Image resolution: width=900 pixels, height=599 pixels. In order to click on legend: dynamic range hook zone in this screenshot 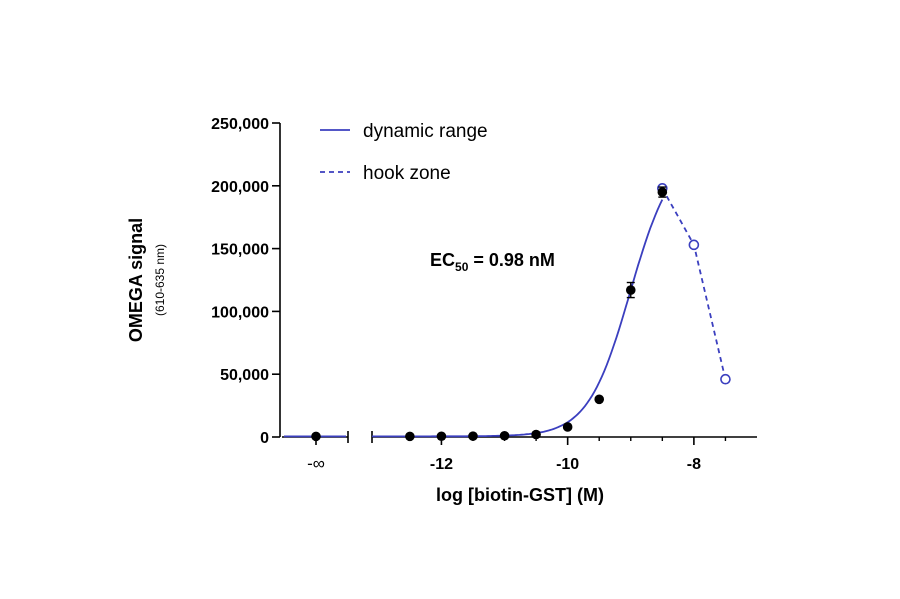, I will do `click(404, 152)`.